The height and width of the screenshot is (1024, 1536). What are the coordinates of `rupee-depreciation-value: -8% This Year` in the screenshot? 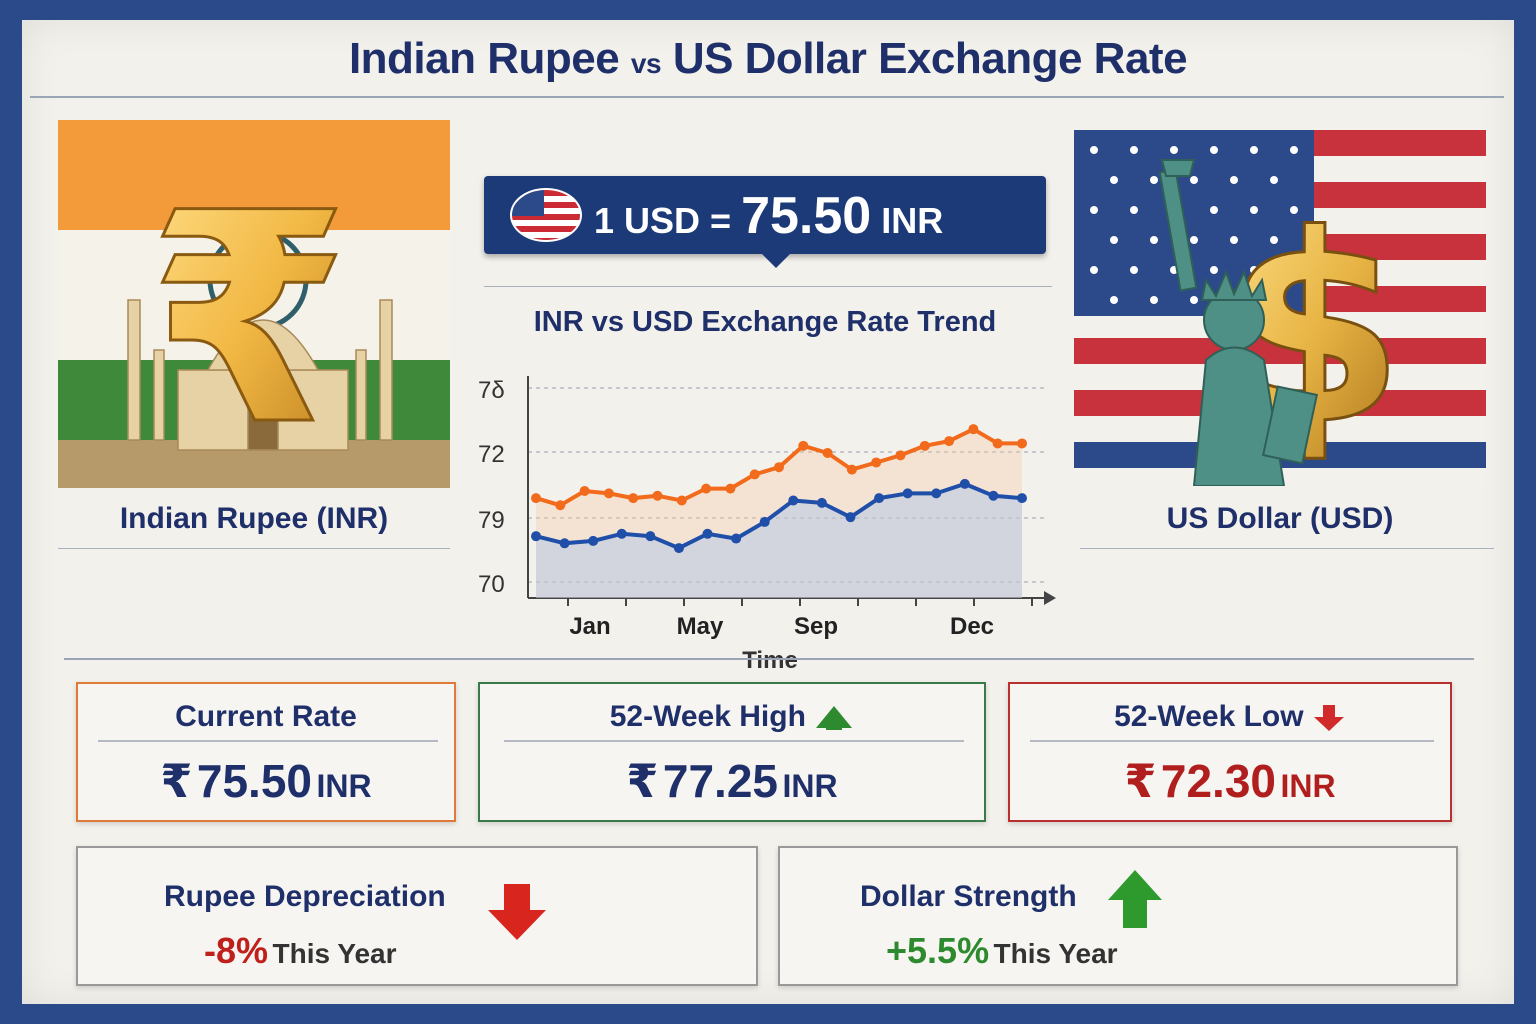 It's located at (300, 951).